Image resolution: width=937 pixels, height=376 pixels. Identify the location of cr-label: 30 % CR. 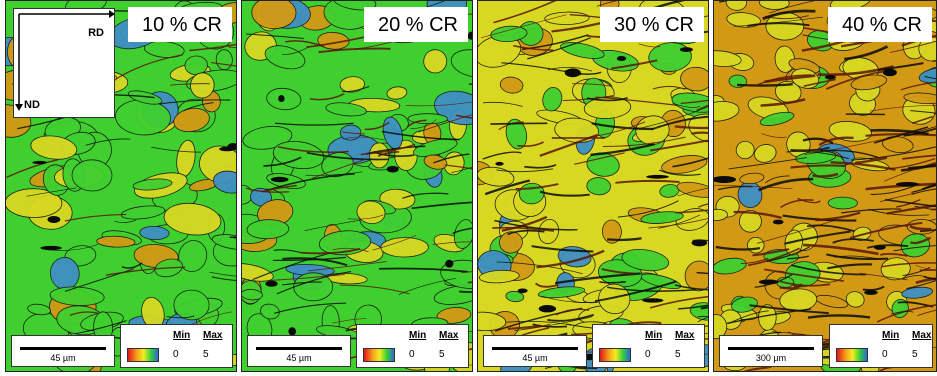
(651, 24).